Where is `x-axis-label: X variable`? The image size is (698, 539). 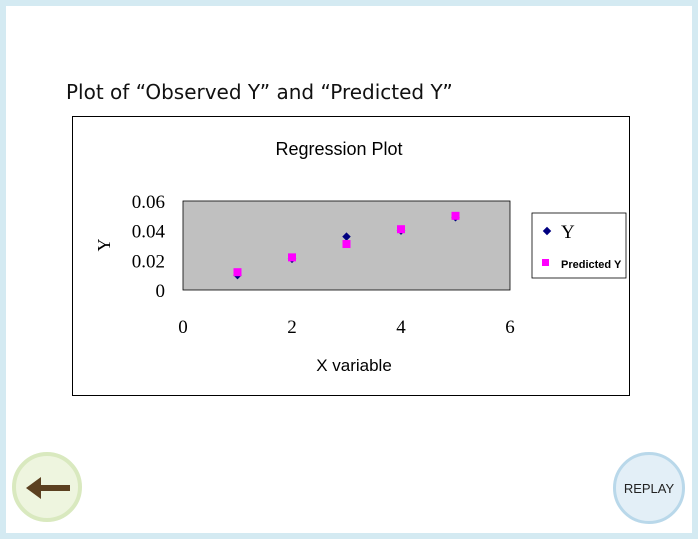 x-axis-label: X variable is located at coordinates (354, 365).